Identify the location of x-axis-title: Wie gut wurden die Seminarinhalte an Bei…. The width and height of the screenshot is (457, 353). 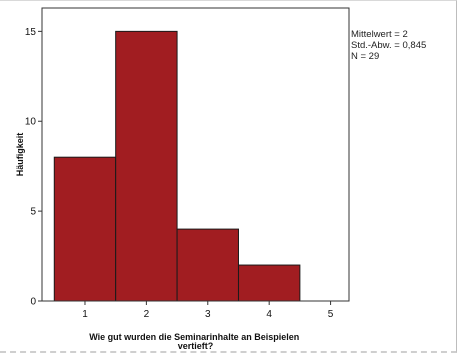
(195, 341).